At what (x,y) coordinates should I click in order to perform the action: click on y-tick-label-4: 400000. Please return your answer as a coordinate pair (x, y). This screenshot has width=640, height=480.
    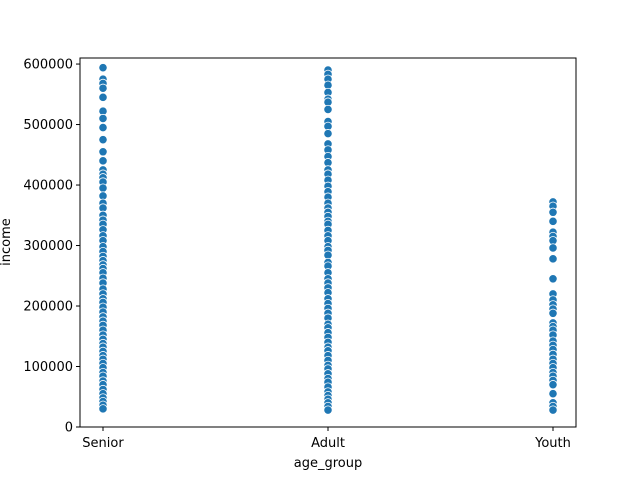
    Looking at the image, I should click on (48, 186).